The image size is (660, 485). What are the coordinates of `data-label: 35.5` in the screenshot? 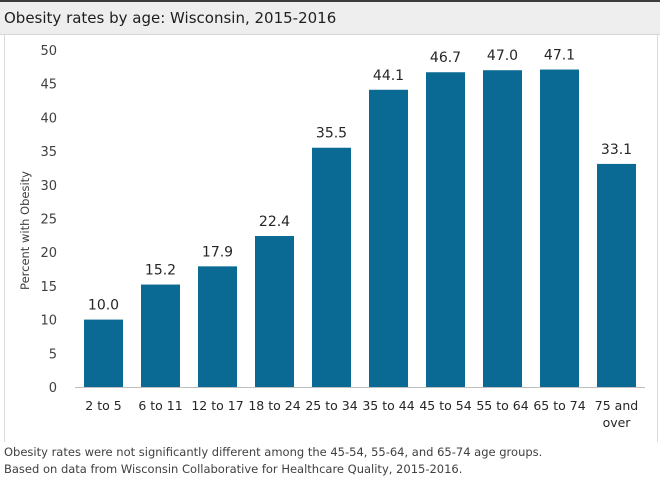 It's located at (331, 134).